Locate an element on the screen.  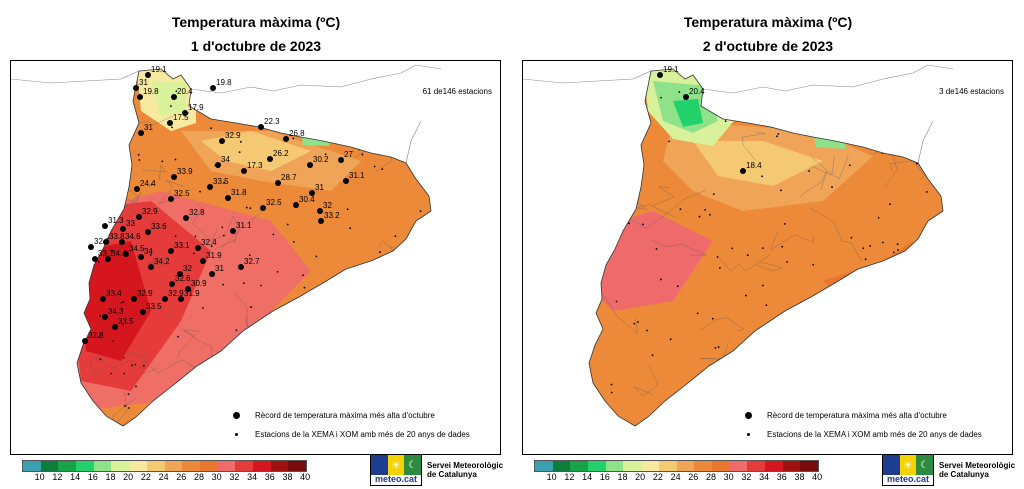
record-temp-label: 32.5 is located at coordinates (182, 193).